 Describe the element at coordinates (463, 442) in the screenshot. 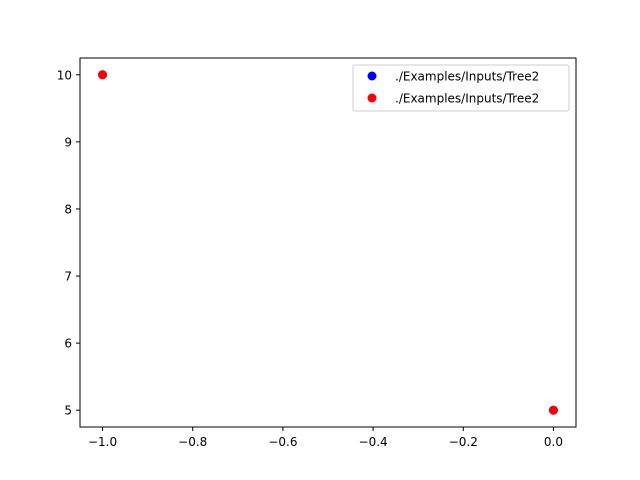

I see `x-tick-label: −0.2` at that location.